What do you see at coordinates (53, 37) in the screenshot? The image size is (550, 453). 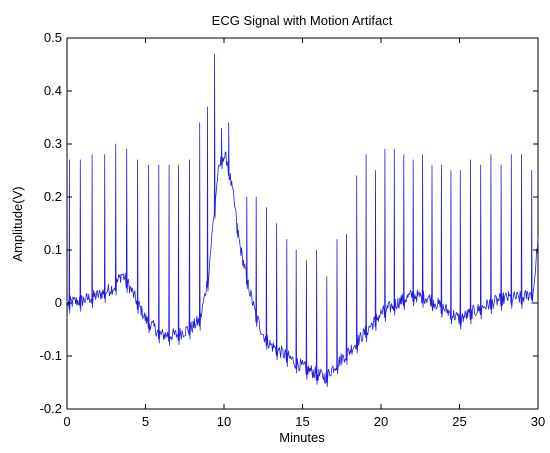 I see `y-tick-label: 0.5` at bounding box center [53, 37].